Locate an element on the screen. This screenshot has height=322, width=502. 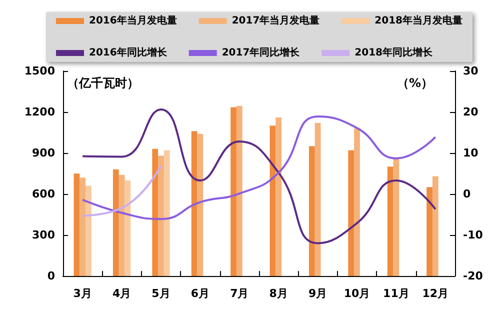
y-tick-label: 0 is located at coordinates (51, 276).